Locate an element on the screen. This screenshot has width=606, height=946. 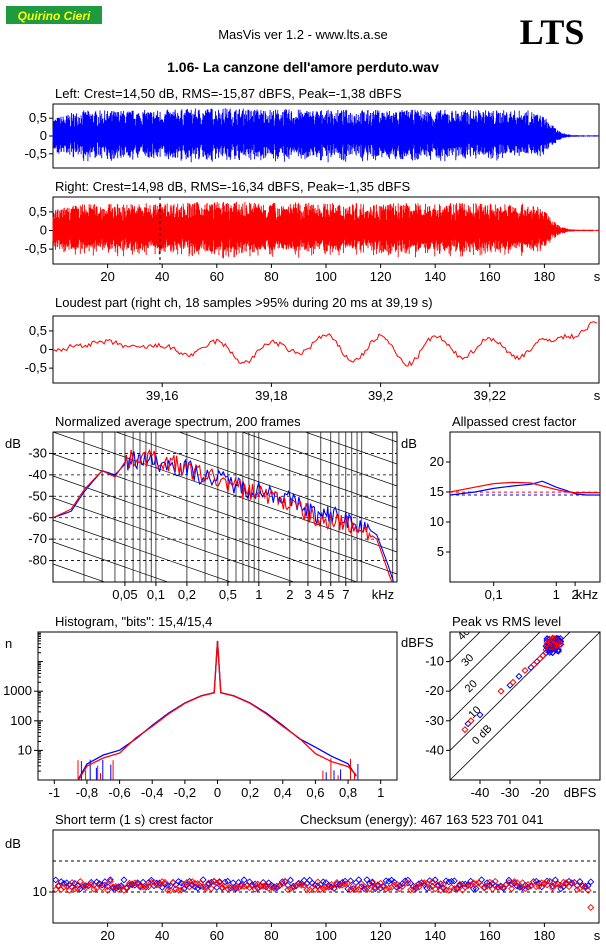
histogram-tail-spikes is located at coordinates (216, 769).